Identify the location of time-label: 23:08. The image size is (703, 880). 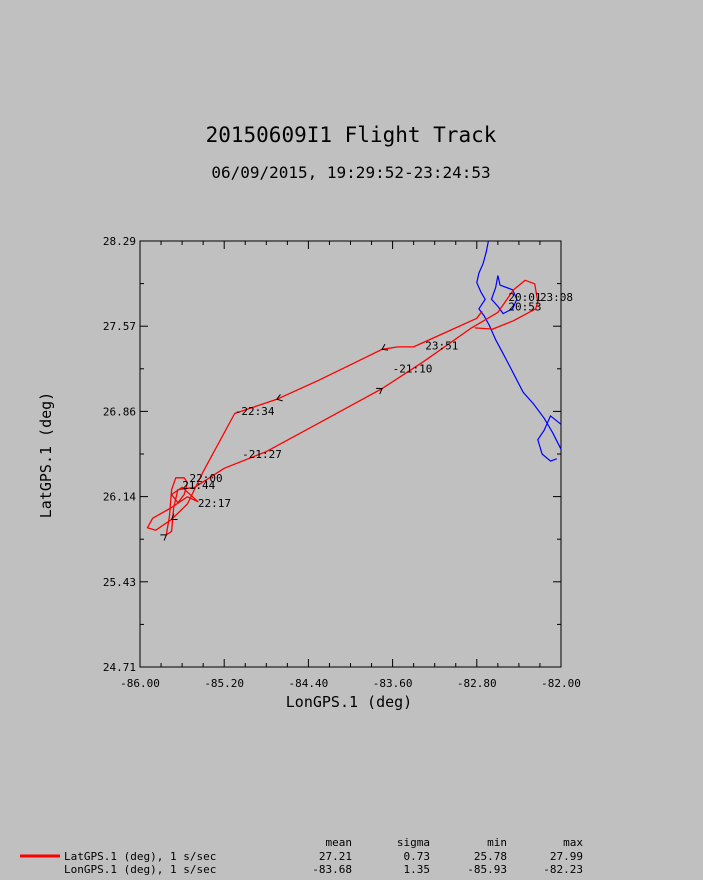
(556, 297).